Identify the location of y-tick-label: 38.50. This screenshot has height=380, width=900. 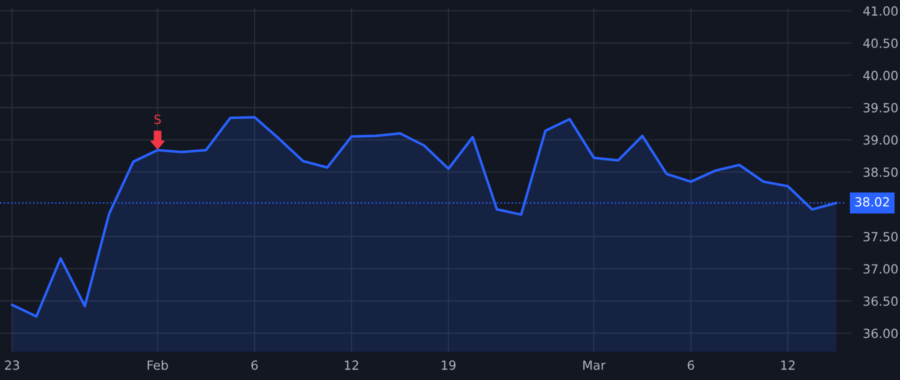
(881, 172).